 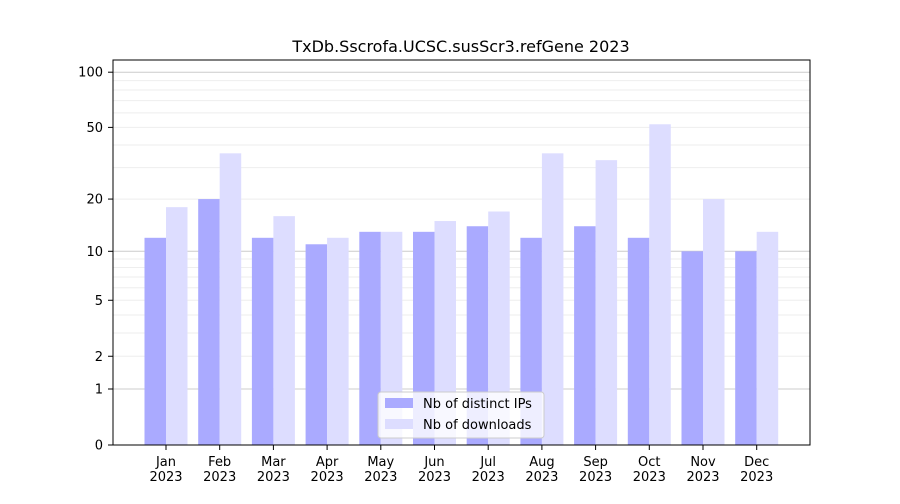 What do you see at coordinates (433, 462) in the screenshot?
I see `x-tick-label: Jun` at bounding box center [433, 462].